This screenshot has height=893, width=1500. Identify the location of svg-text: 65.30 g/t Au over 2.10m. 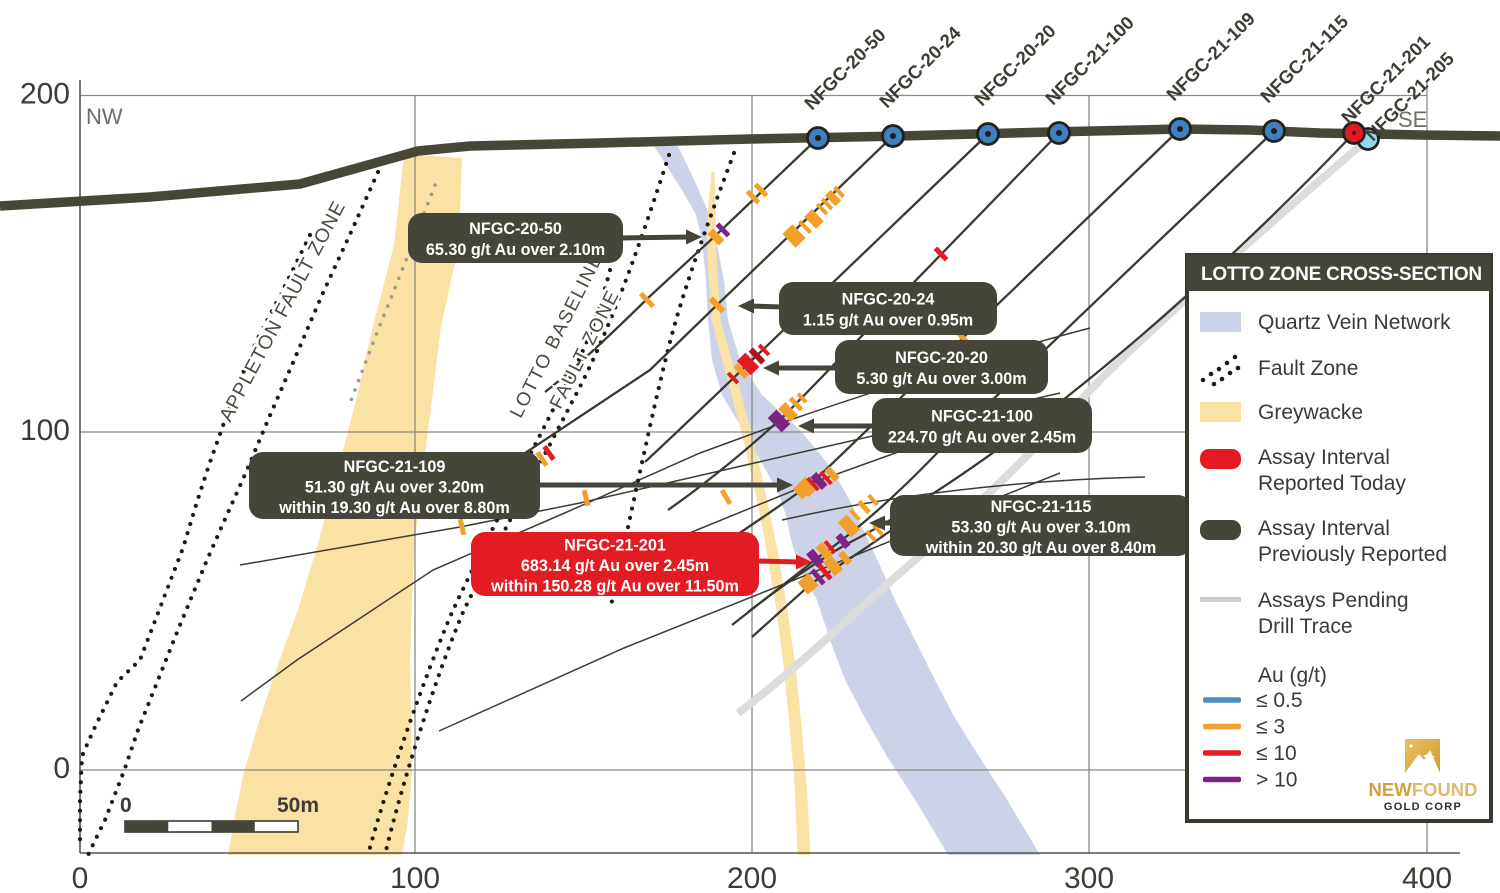
(515, 250).